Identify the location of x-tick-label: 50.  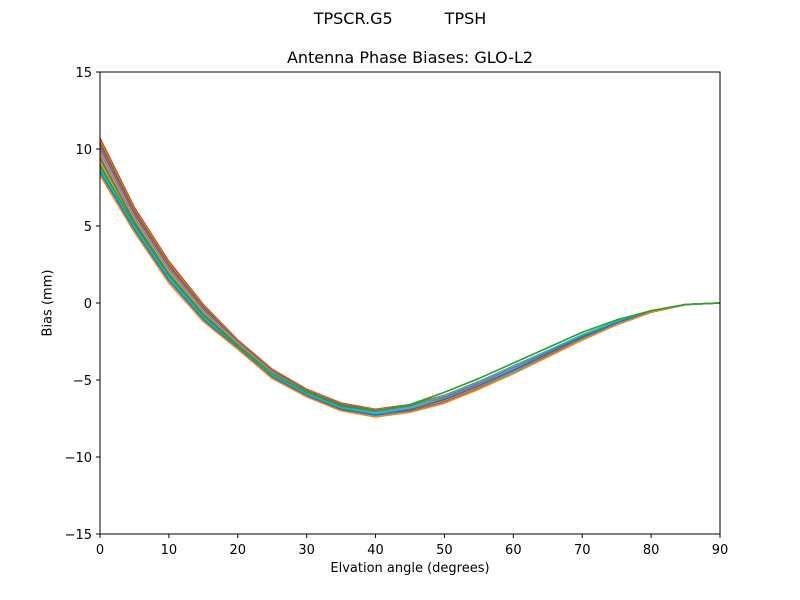
(444, 550).